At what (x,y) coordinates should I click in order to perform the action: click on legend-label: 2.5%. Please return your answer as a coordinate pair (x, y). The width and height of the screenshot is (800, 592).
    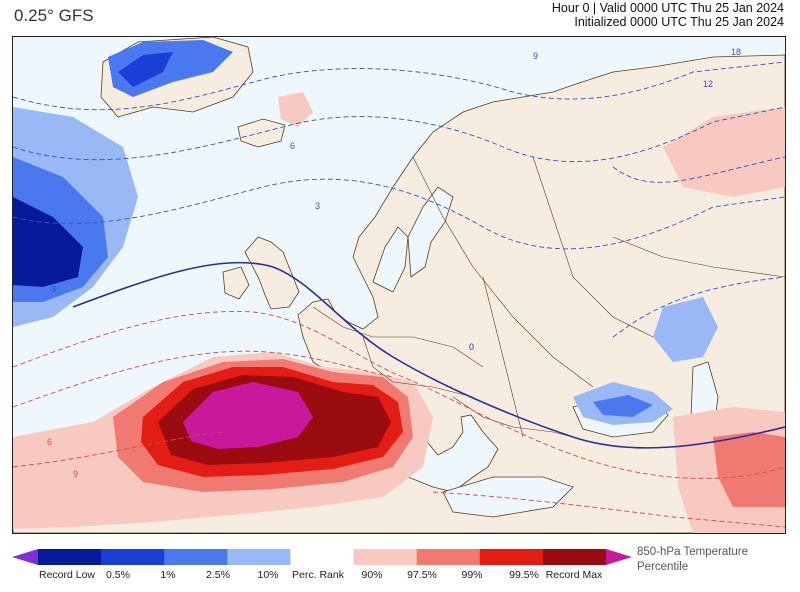
    Looking at the image, I should click on (218, 575).